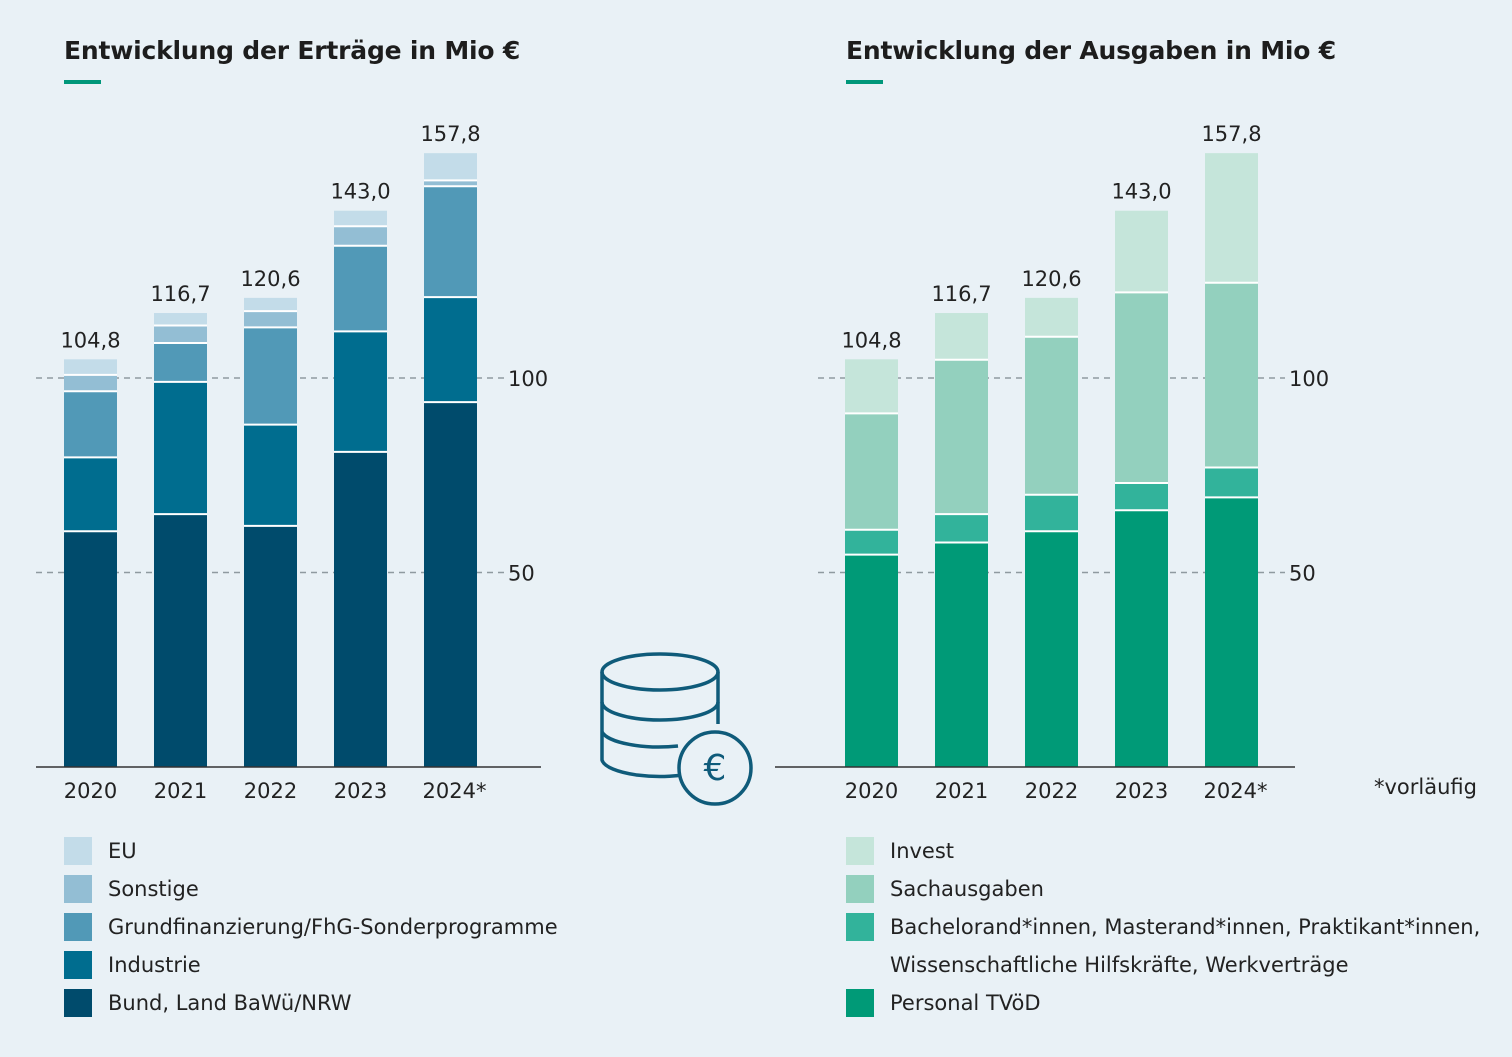 Image resolution: width=1512 pixels, height=1057 pixels. Describe the element at coordinates (333, 927) in the screenshot. I see `legend-label: Grundfinanzierung/FhG-Sonderprogramme` at that location.